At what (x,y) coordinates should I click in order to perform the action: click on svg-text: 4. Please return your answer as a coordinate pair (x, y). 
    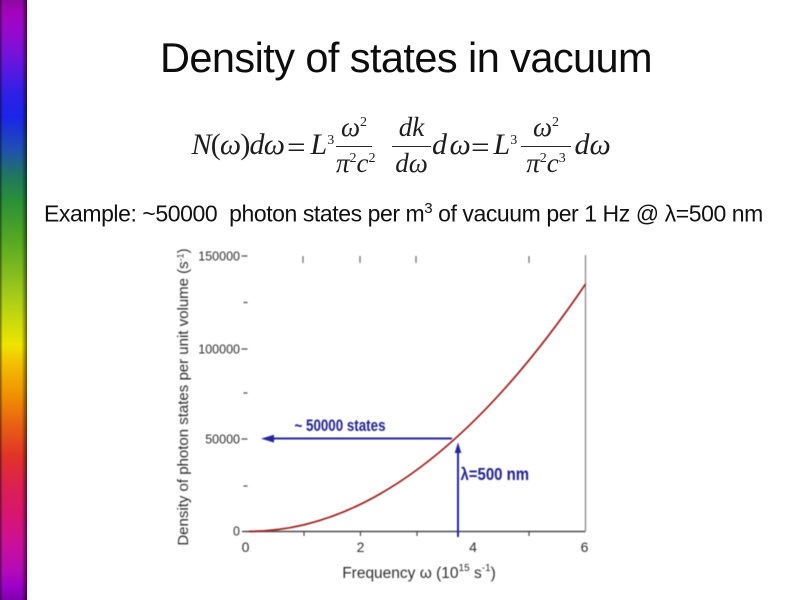
    Looking at the image, I should click on (473, 547).